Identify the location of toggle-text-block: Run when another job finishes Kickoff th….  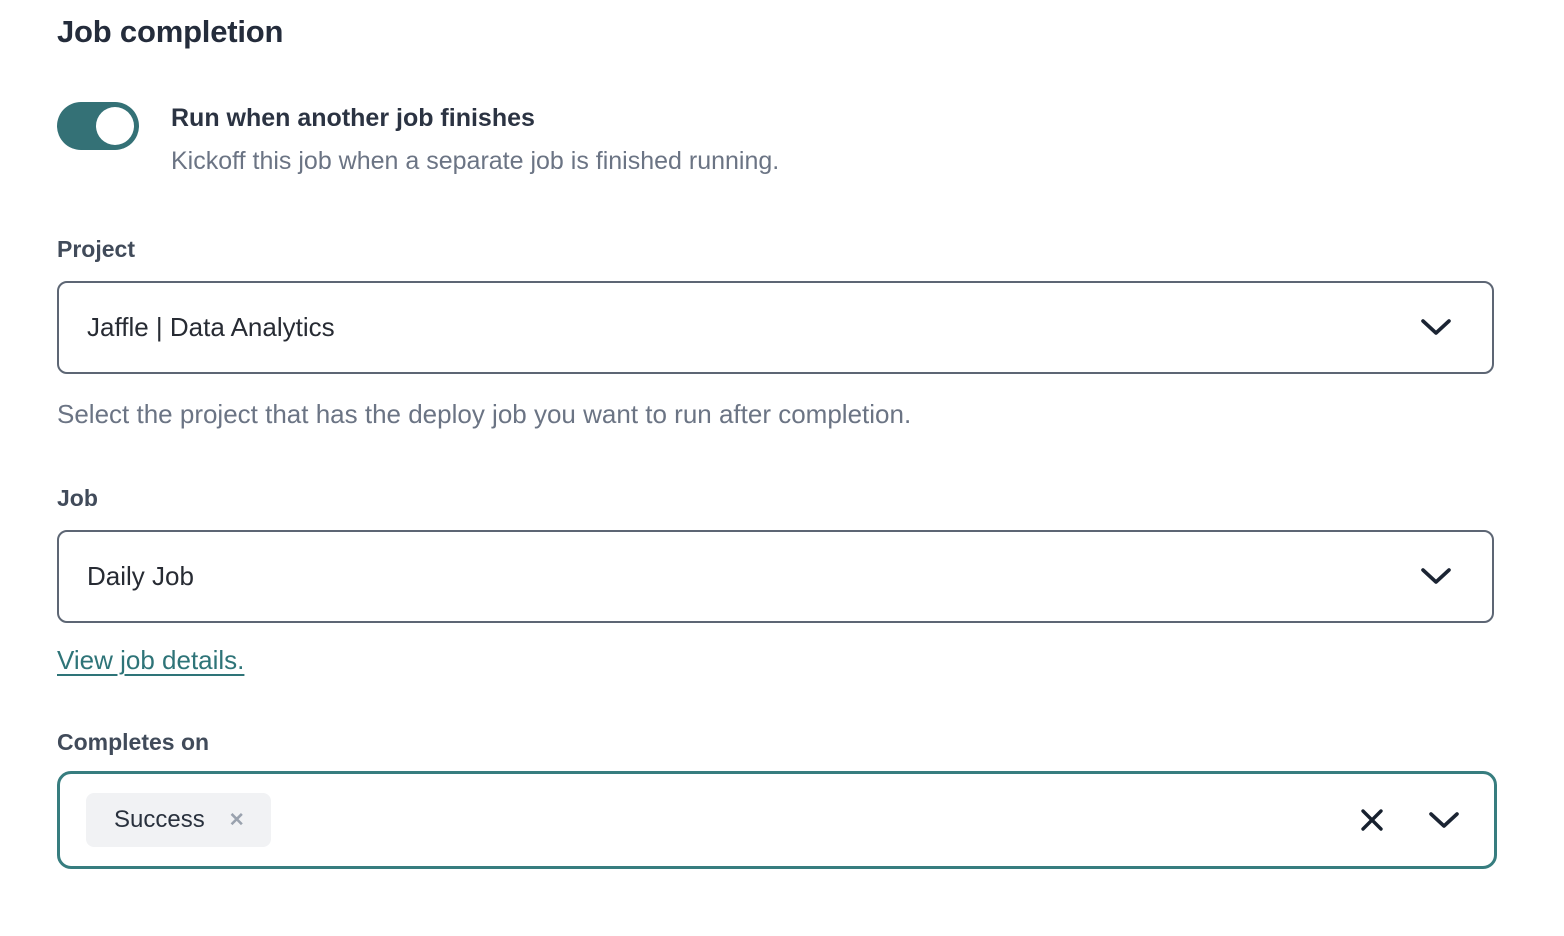
(475, 139).